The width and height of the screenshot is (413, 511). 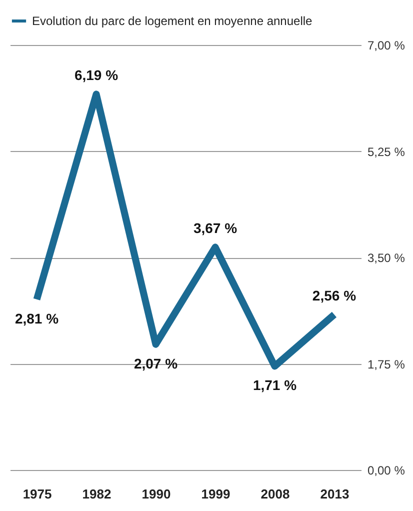 I want to click on y-tick-label: 7,00 %, so click(x=387, y=45).